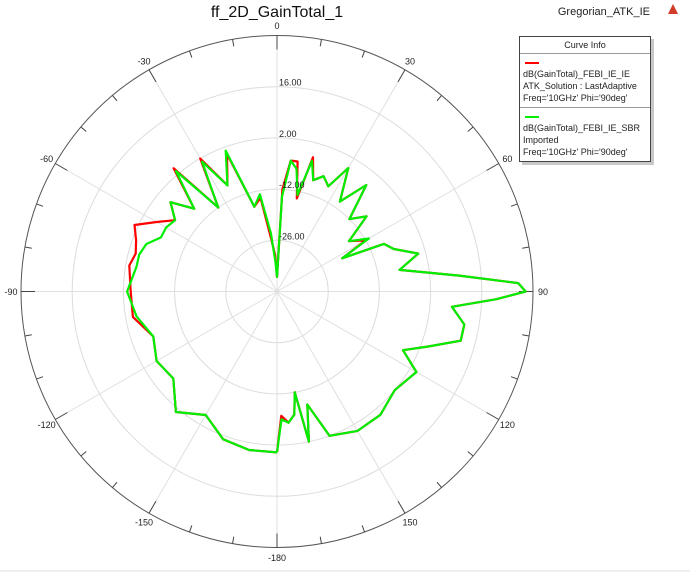 This screenshot has width=690, height=572. What do you see at coordinates (585, 45) in the screenshot?
I see `legend-title: Curve Info` at bounding box center [585, 45].